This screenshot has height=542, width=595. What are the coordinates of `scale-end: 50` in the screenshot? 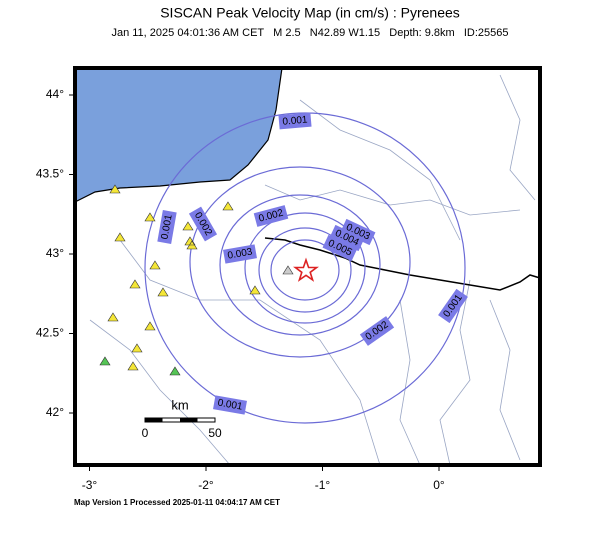 It's located at (215, 433).